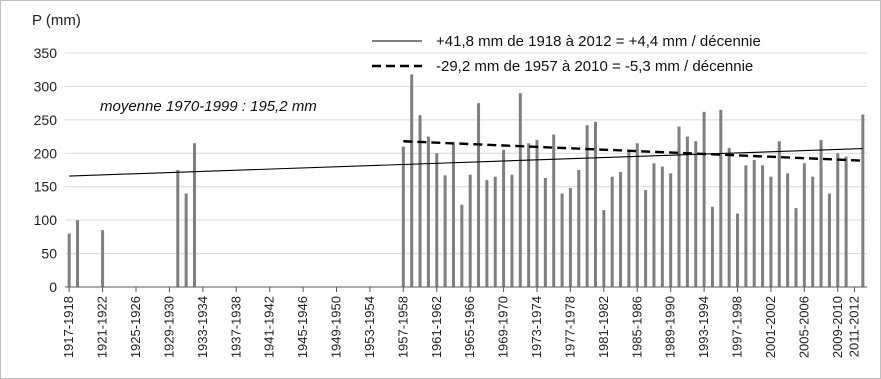 This screenshot has height=379, width=881. What do you see at coordinates (670, 327) in the screenshot?
I see `x-tick-label: 1989-1990` at bounding box center [670, 327].